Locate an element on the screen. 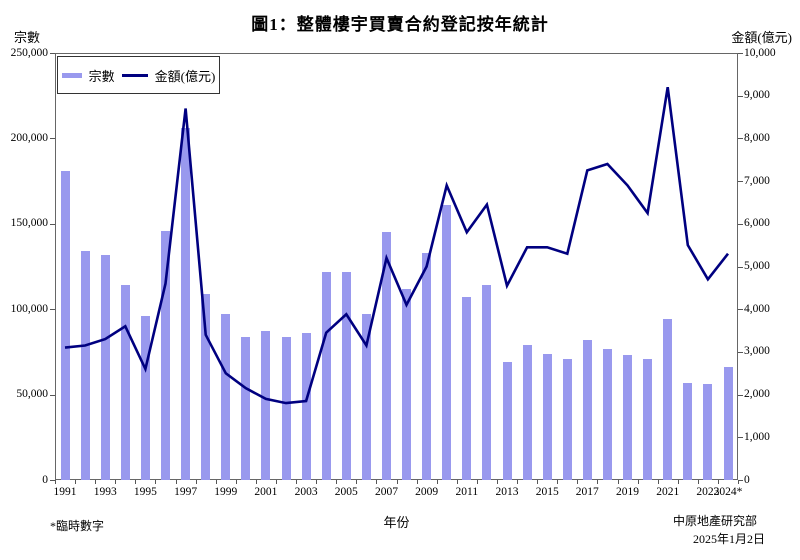  right-tick-label-7000: 7,000 is located at coordinates (757, 180).